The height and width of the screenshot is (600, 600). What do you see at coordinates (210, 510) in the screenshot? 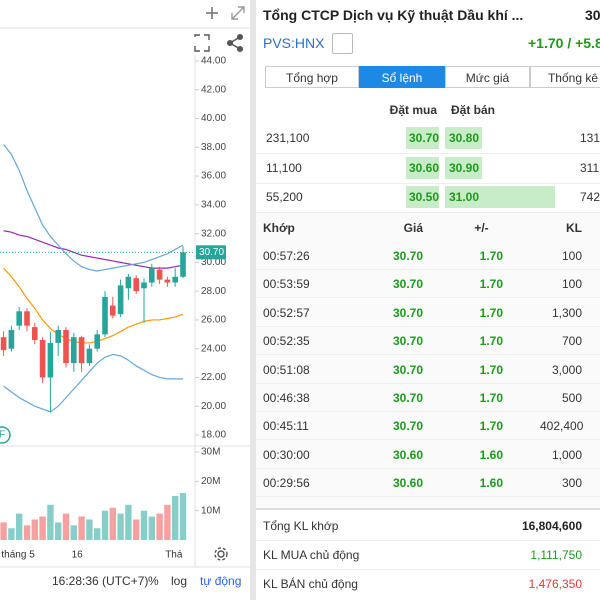
I see `y2-tick-label: 10M` at bounding box center [210, 510].